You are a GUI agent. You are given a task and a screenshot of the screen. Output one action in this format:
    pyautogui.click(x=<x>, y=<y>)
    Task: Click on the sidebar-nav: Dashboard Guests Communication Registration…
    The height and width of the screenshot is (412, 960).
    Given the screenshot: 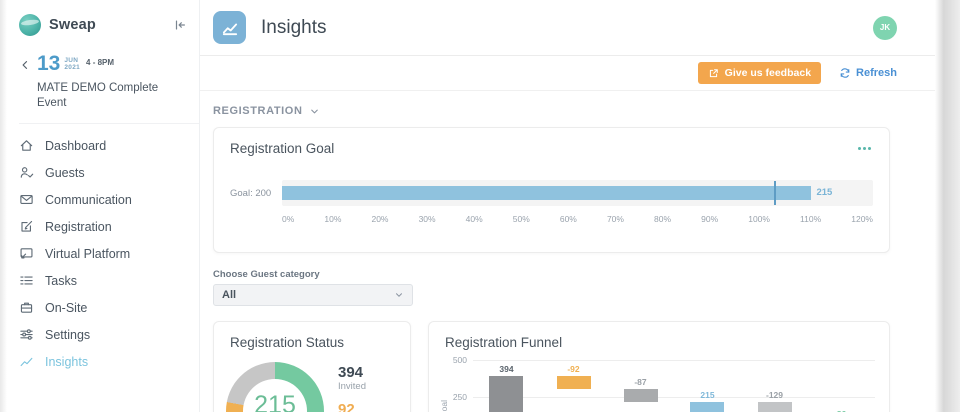 What is the action you would take?
    pyautogui.click(x=109, y=249)
    